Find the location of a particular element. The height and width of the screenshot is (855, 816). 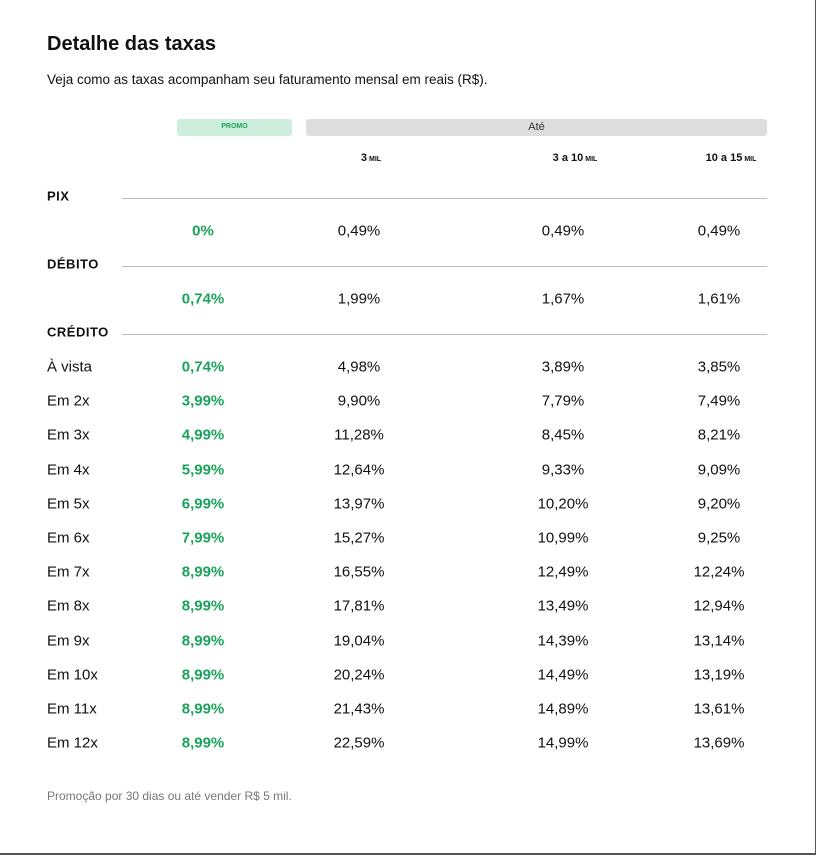

row-label: Em 3x is located at coordinates (68, 435).